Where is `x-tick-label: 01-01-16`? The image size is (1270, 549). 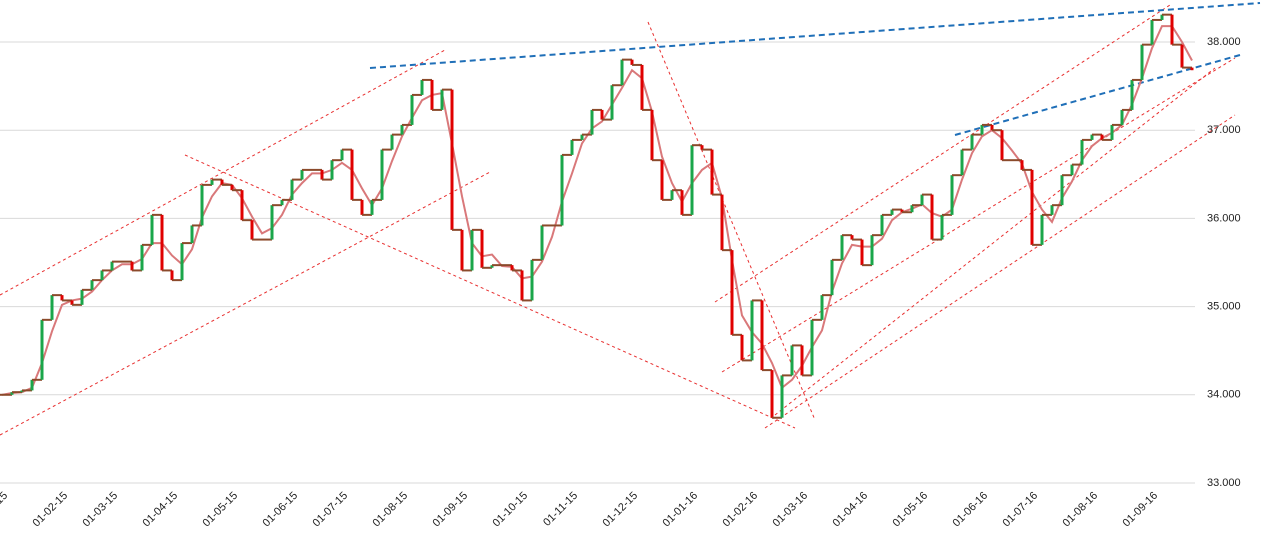
x-tick-label: 01-01-16 is located at coordinates (681, 510).